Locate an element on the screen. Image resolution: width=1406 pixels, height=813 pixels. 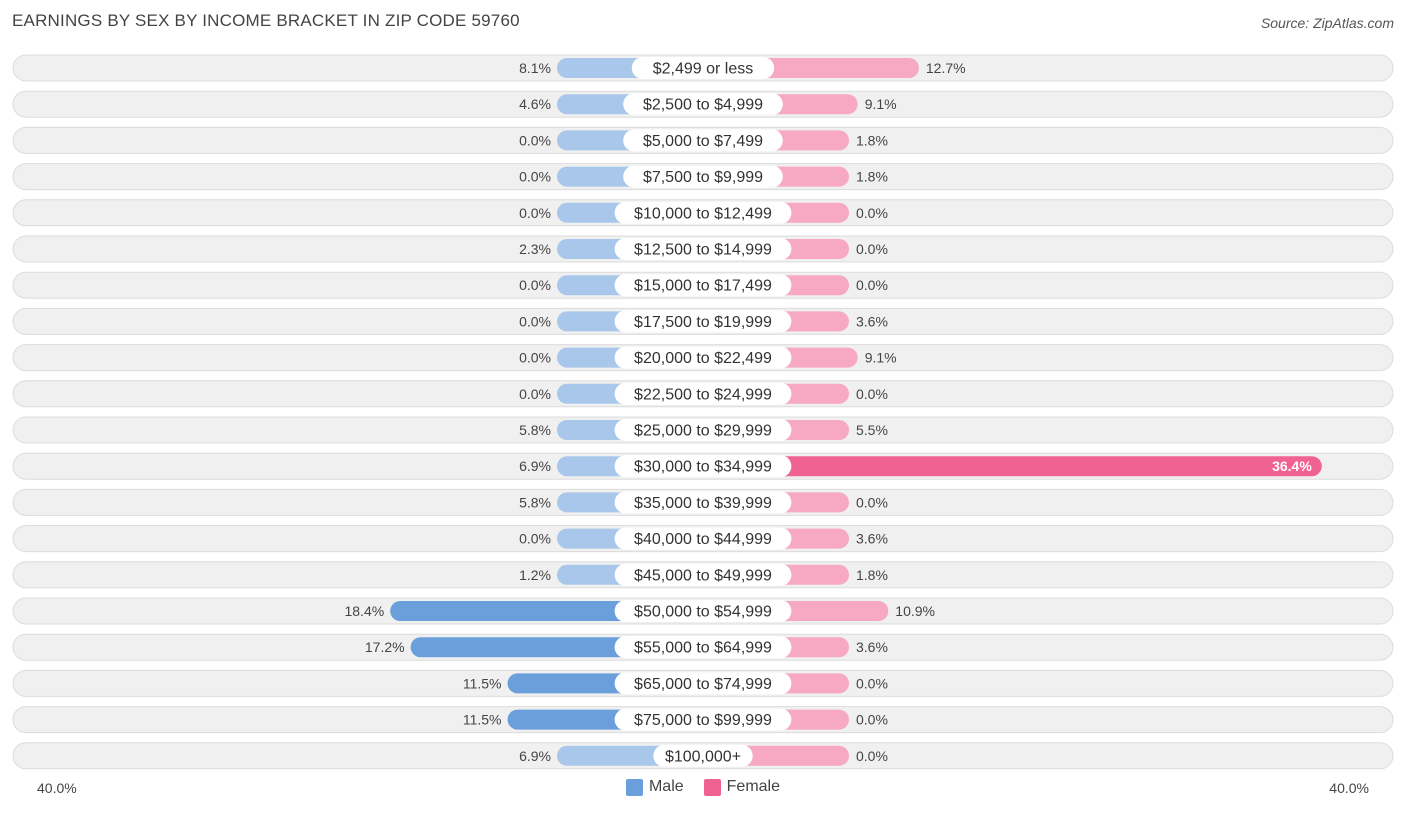
row-2: $5,000 to $7,499 0.0% 1.8% is located at coordinates (703, 140).